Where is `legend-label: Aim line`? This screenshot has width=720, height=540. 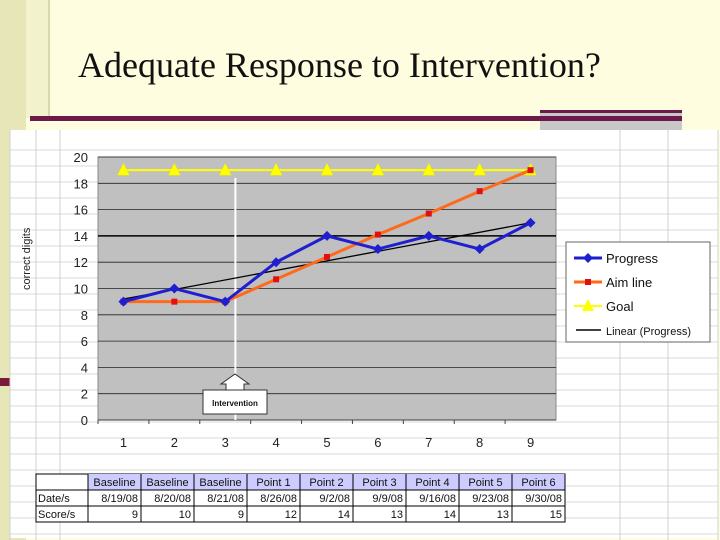
legend-label: Aim line is located at coordinates (629, 282).